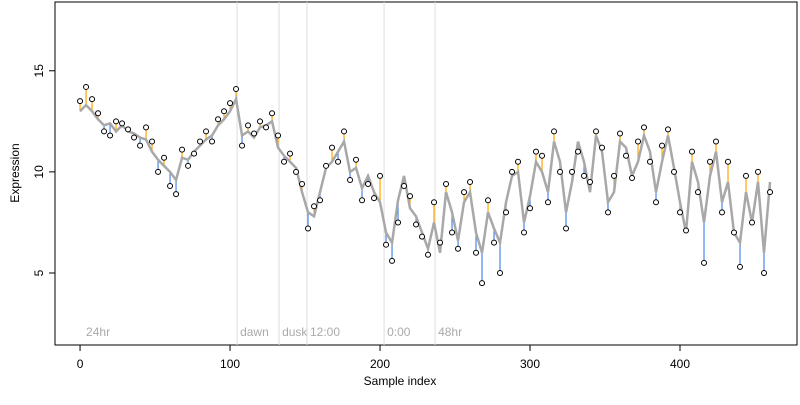 Image resolution: width=800 pixels, height=405 pixels. Describe the element at coordinates (39, 71) in the screenshot. I see `y-tick-label: 15` at that location.